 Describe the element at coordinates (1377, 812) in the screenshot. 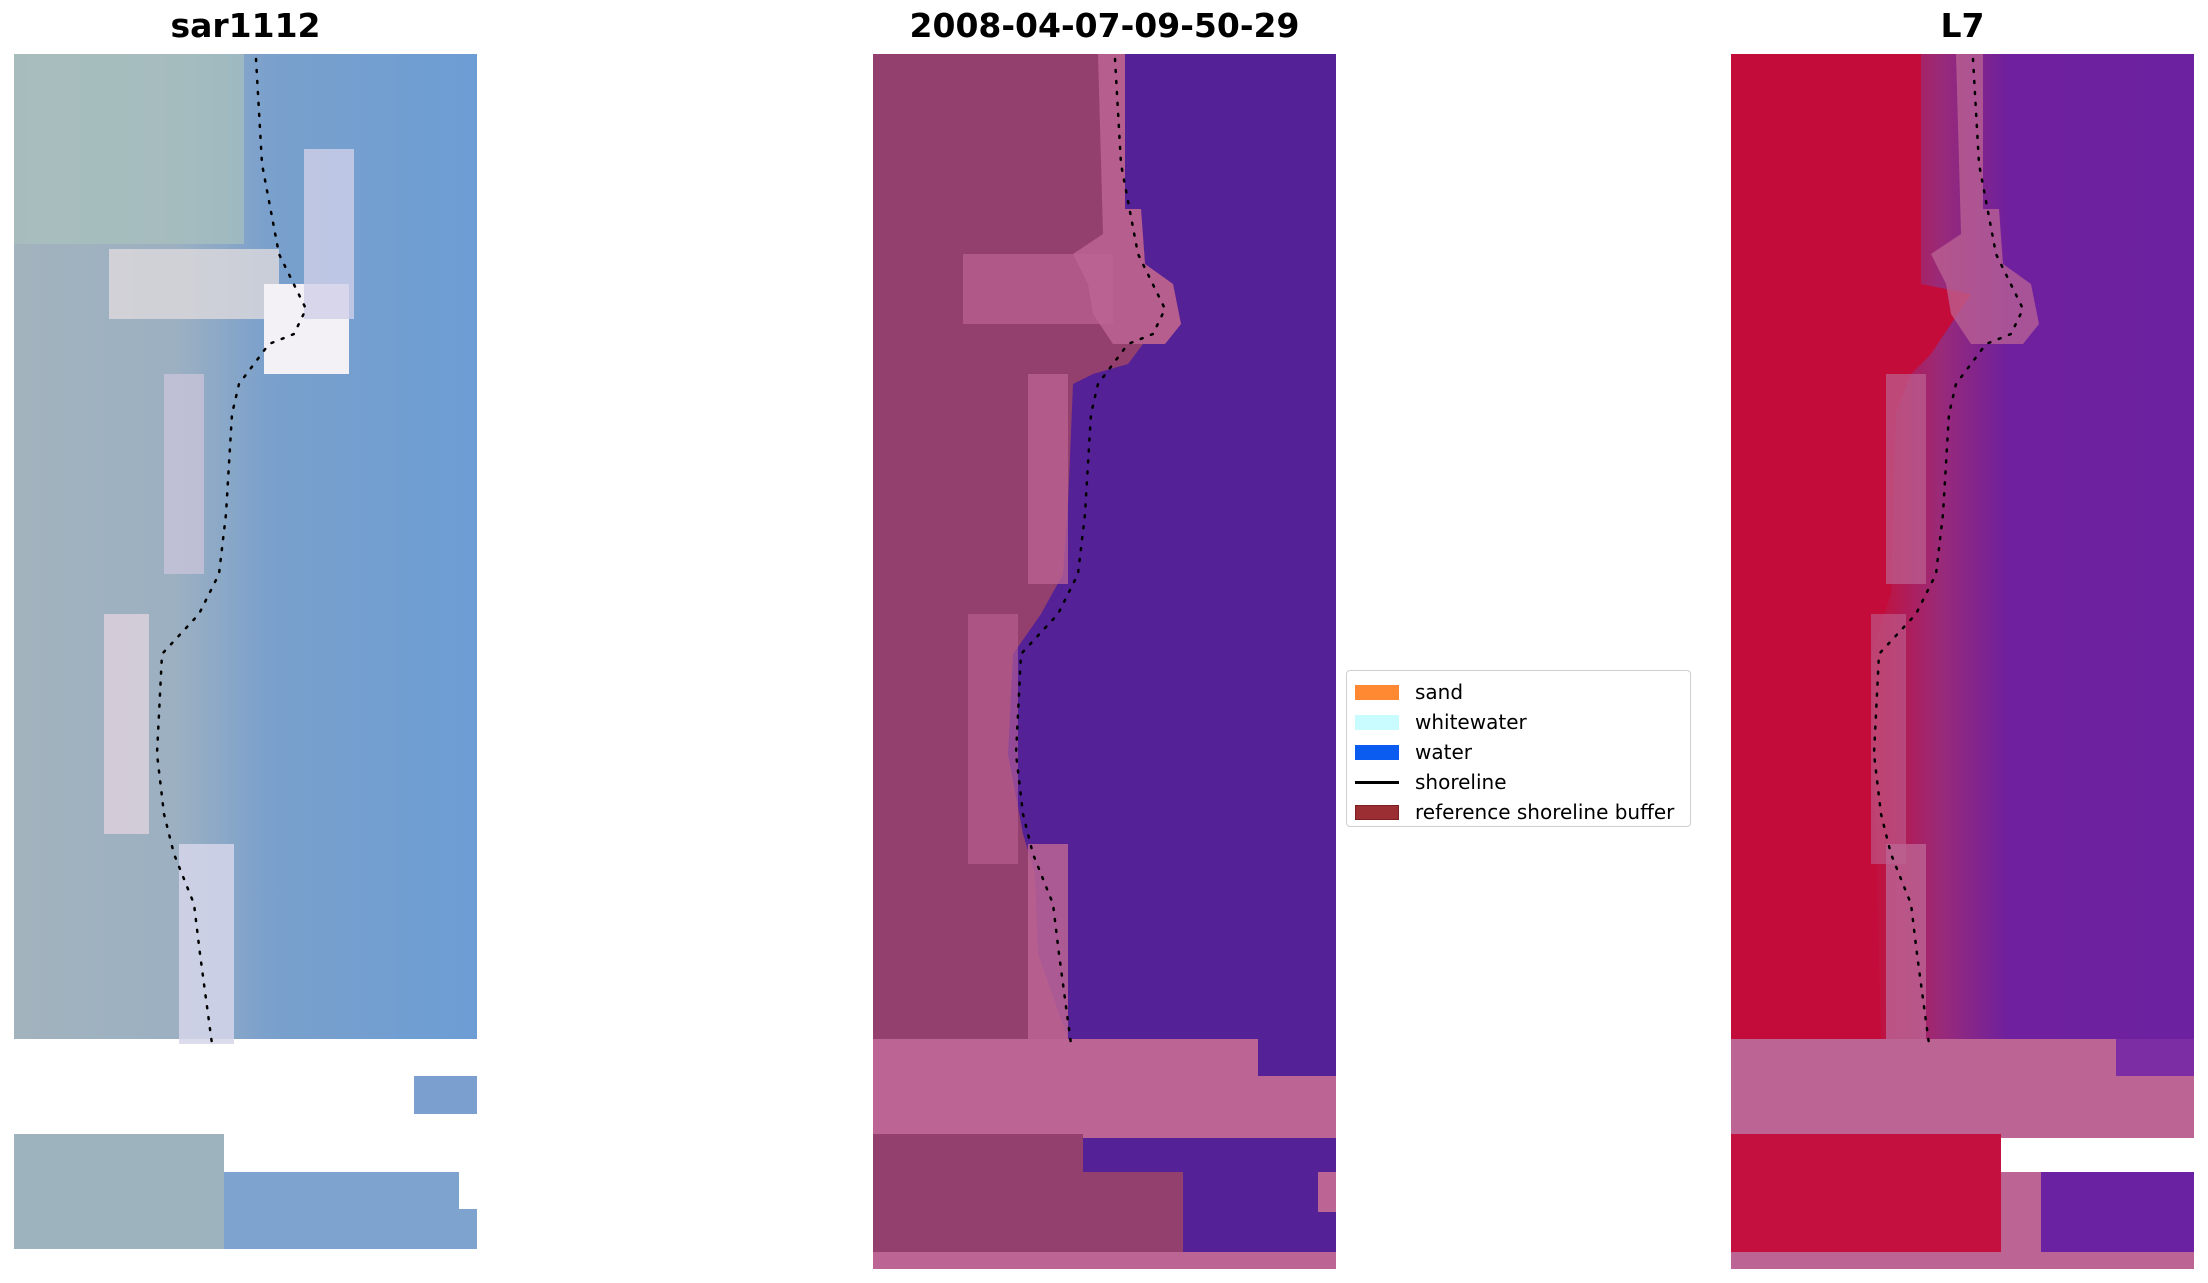

I see `buffer-swatch` at that location.